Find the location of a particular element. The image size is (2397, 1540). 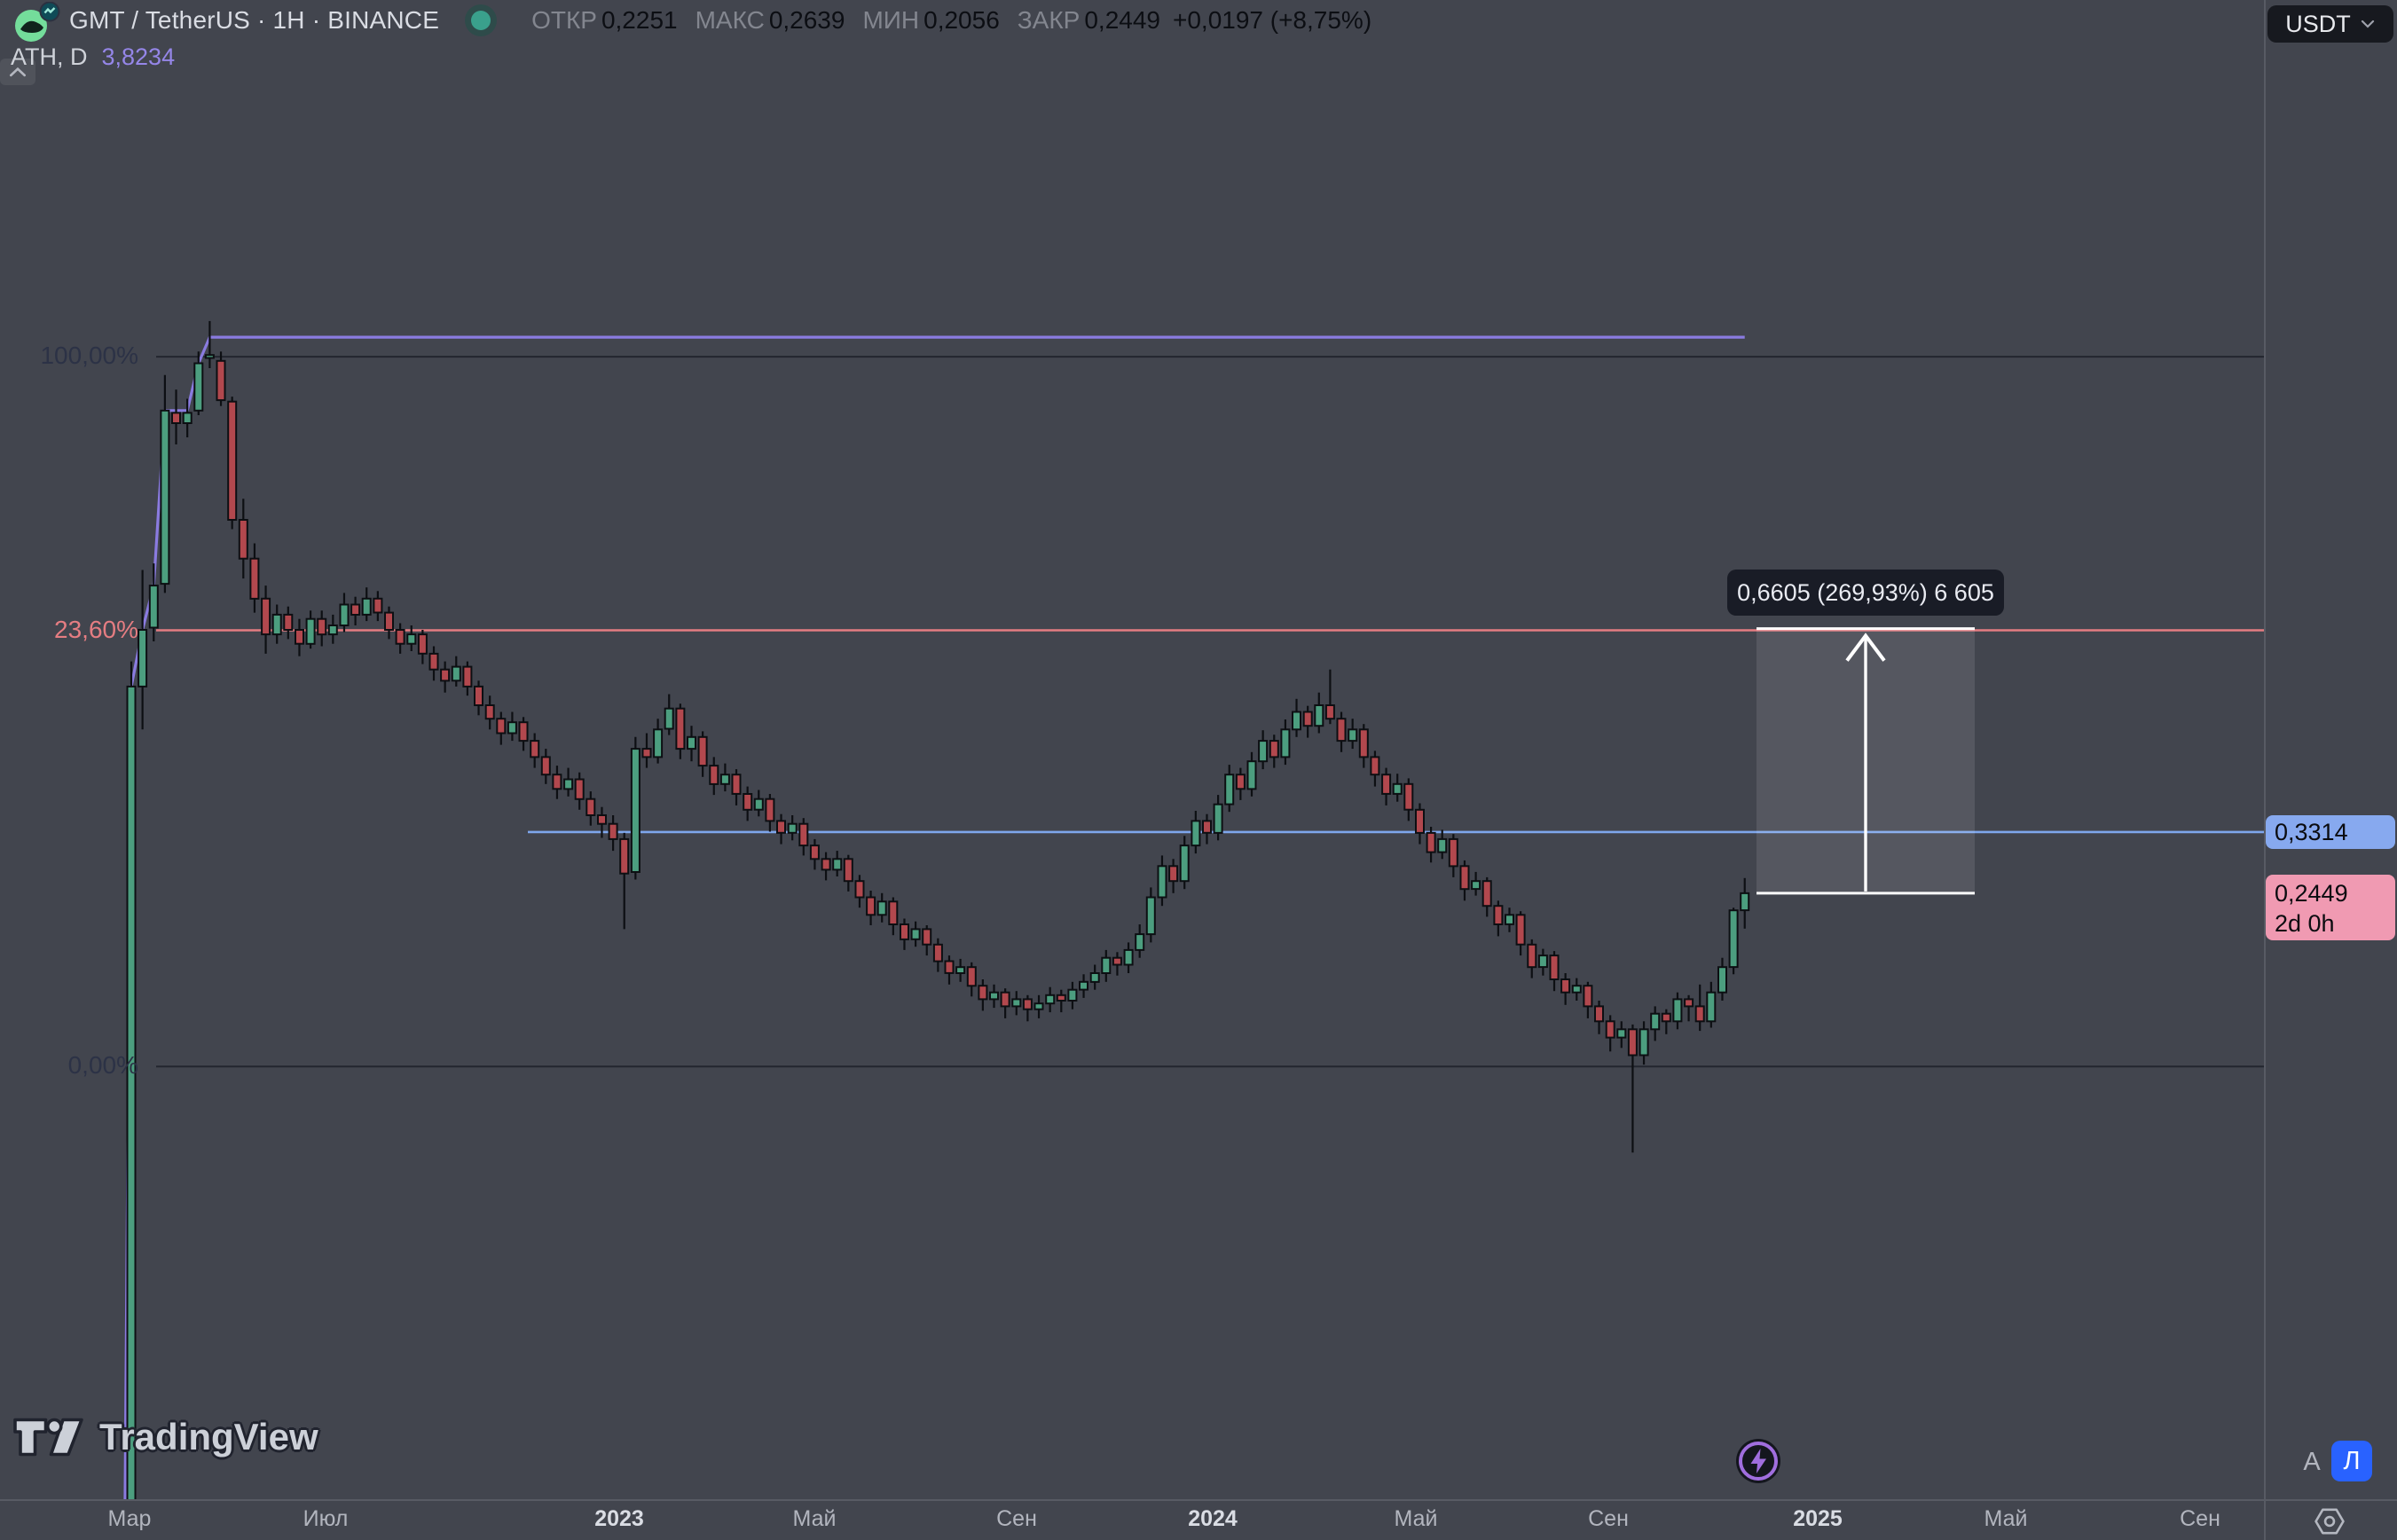

time-axis: Мар Июл 2023 Май Сен 2024 Май Сен 2025 Май Сен is located at coordinates (1198, 1520).